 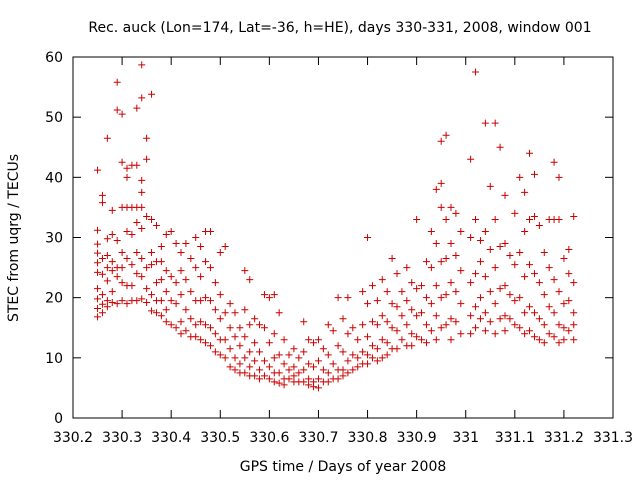 I want to click on x-tick-label: 330.9, so click(x=417, y=438).